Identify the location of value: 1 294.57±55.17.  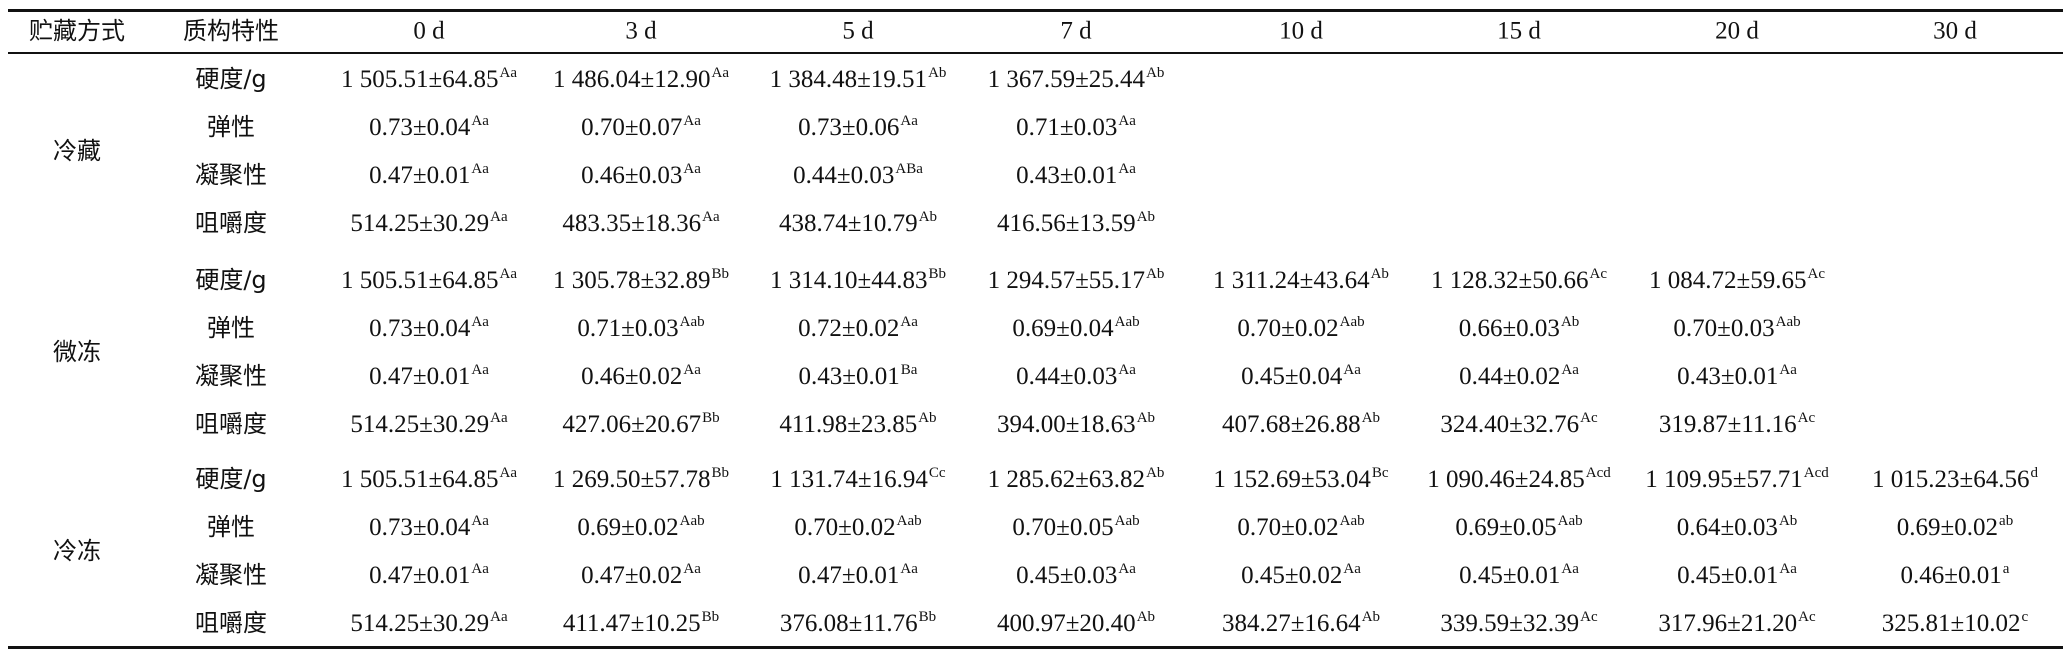
(1066, 280).